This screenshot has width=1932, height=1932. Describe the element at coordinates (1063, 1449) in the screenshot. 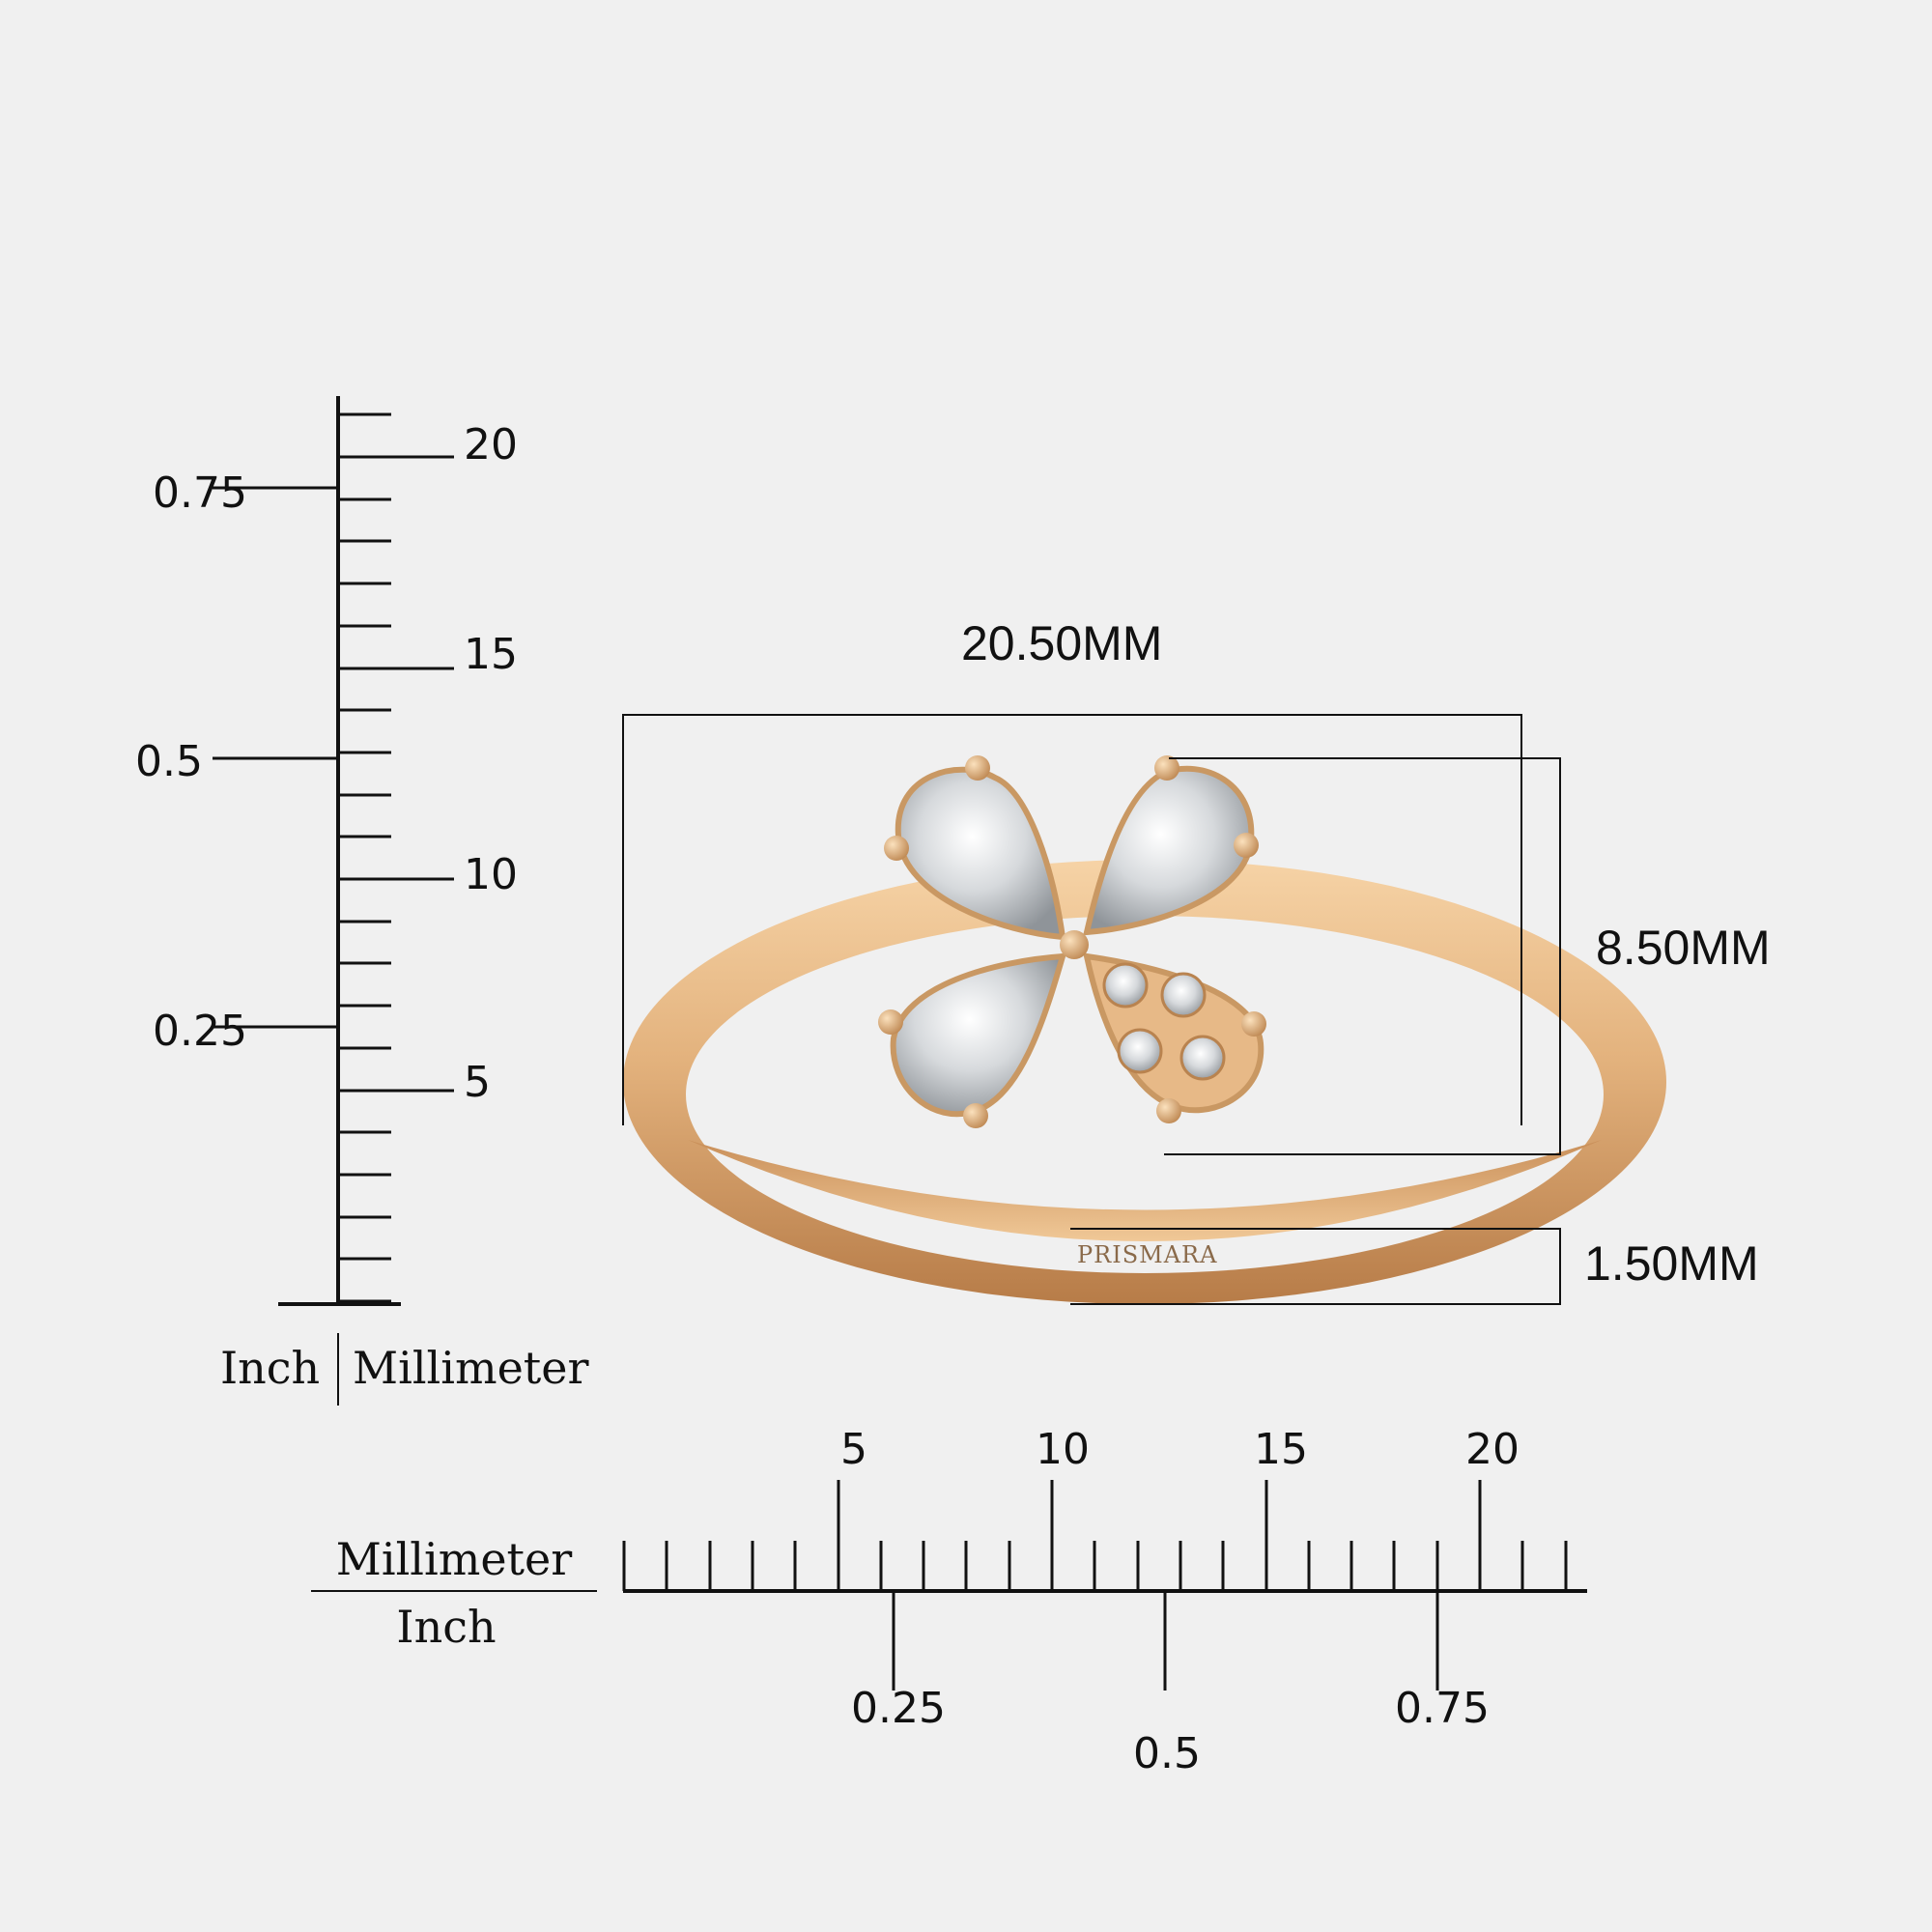

I see `horizontal-mm-label: 10` at that location.